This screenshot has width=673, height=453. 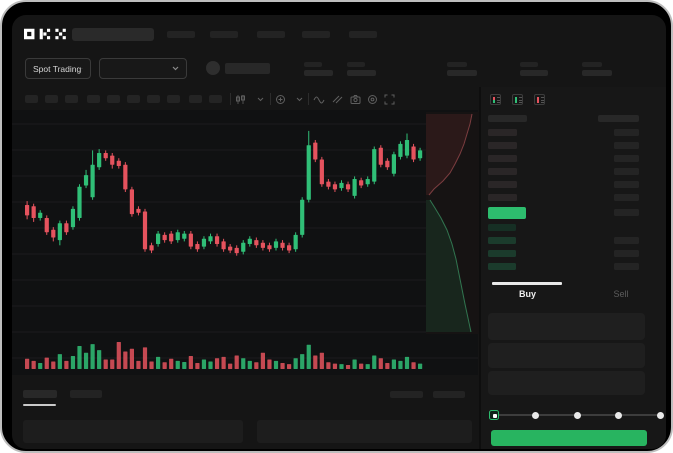 I want to click on amount-input, so click(x=566, y=355).